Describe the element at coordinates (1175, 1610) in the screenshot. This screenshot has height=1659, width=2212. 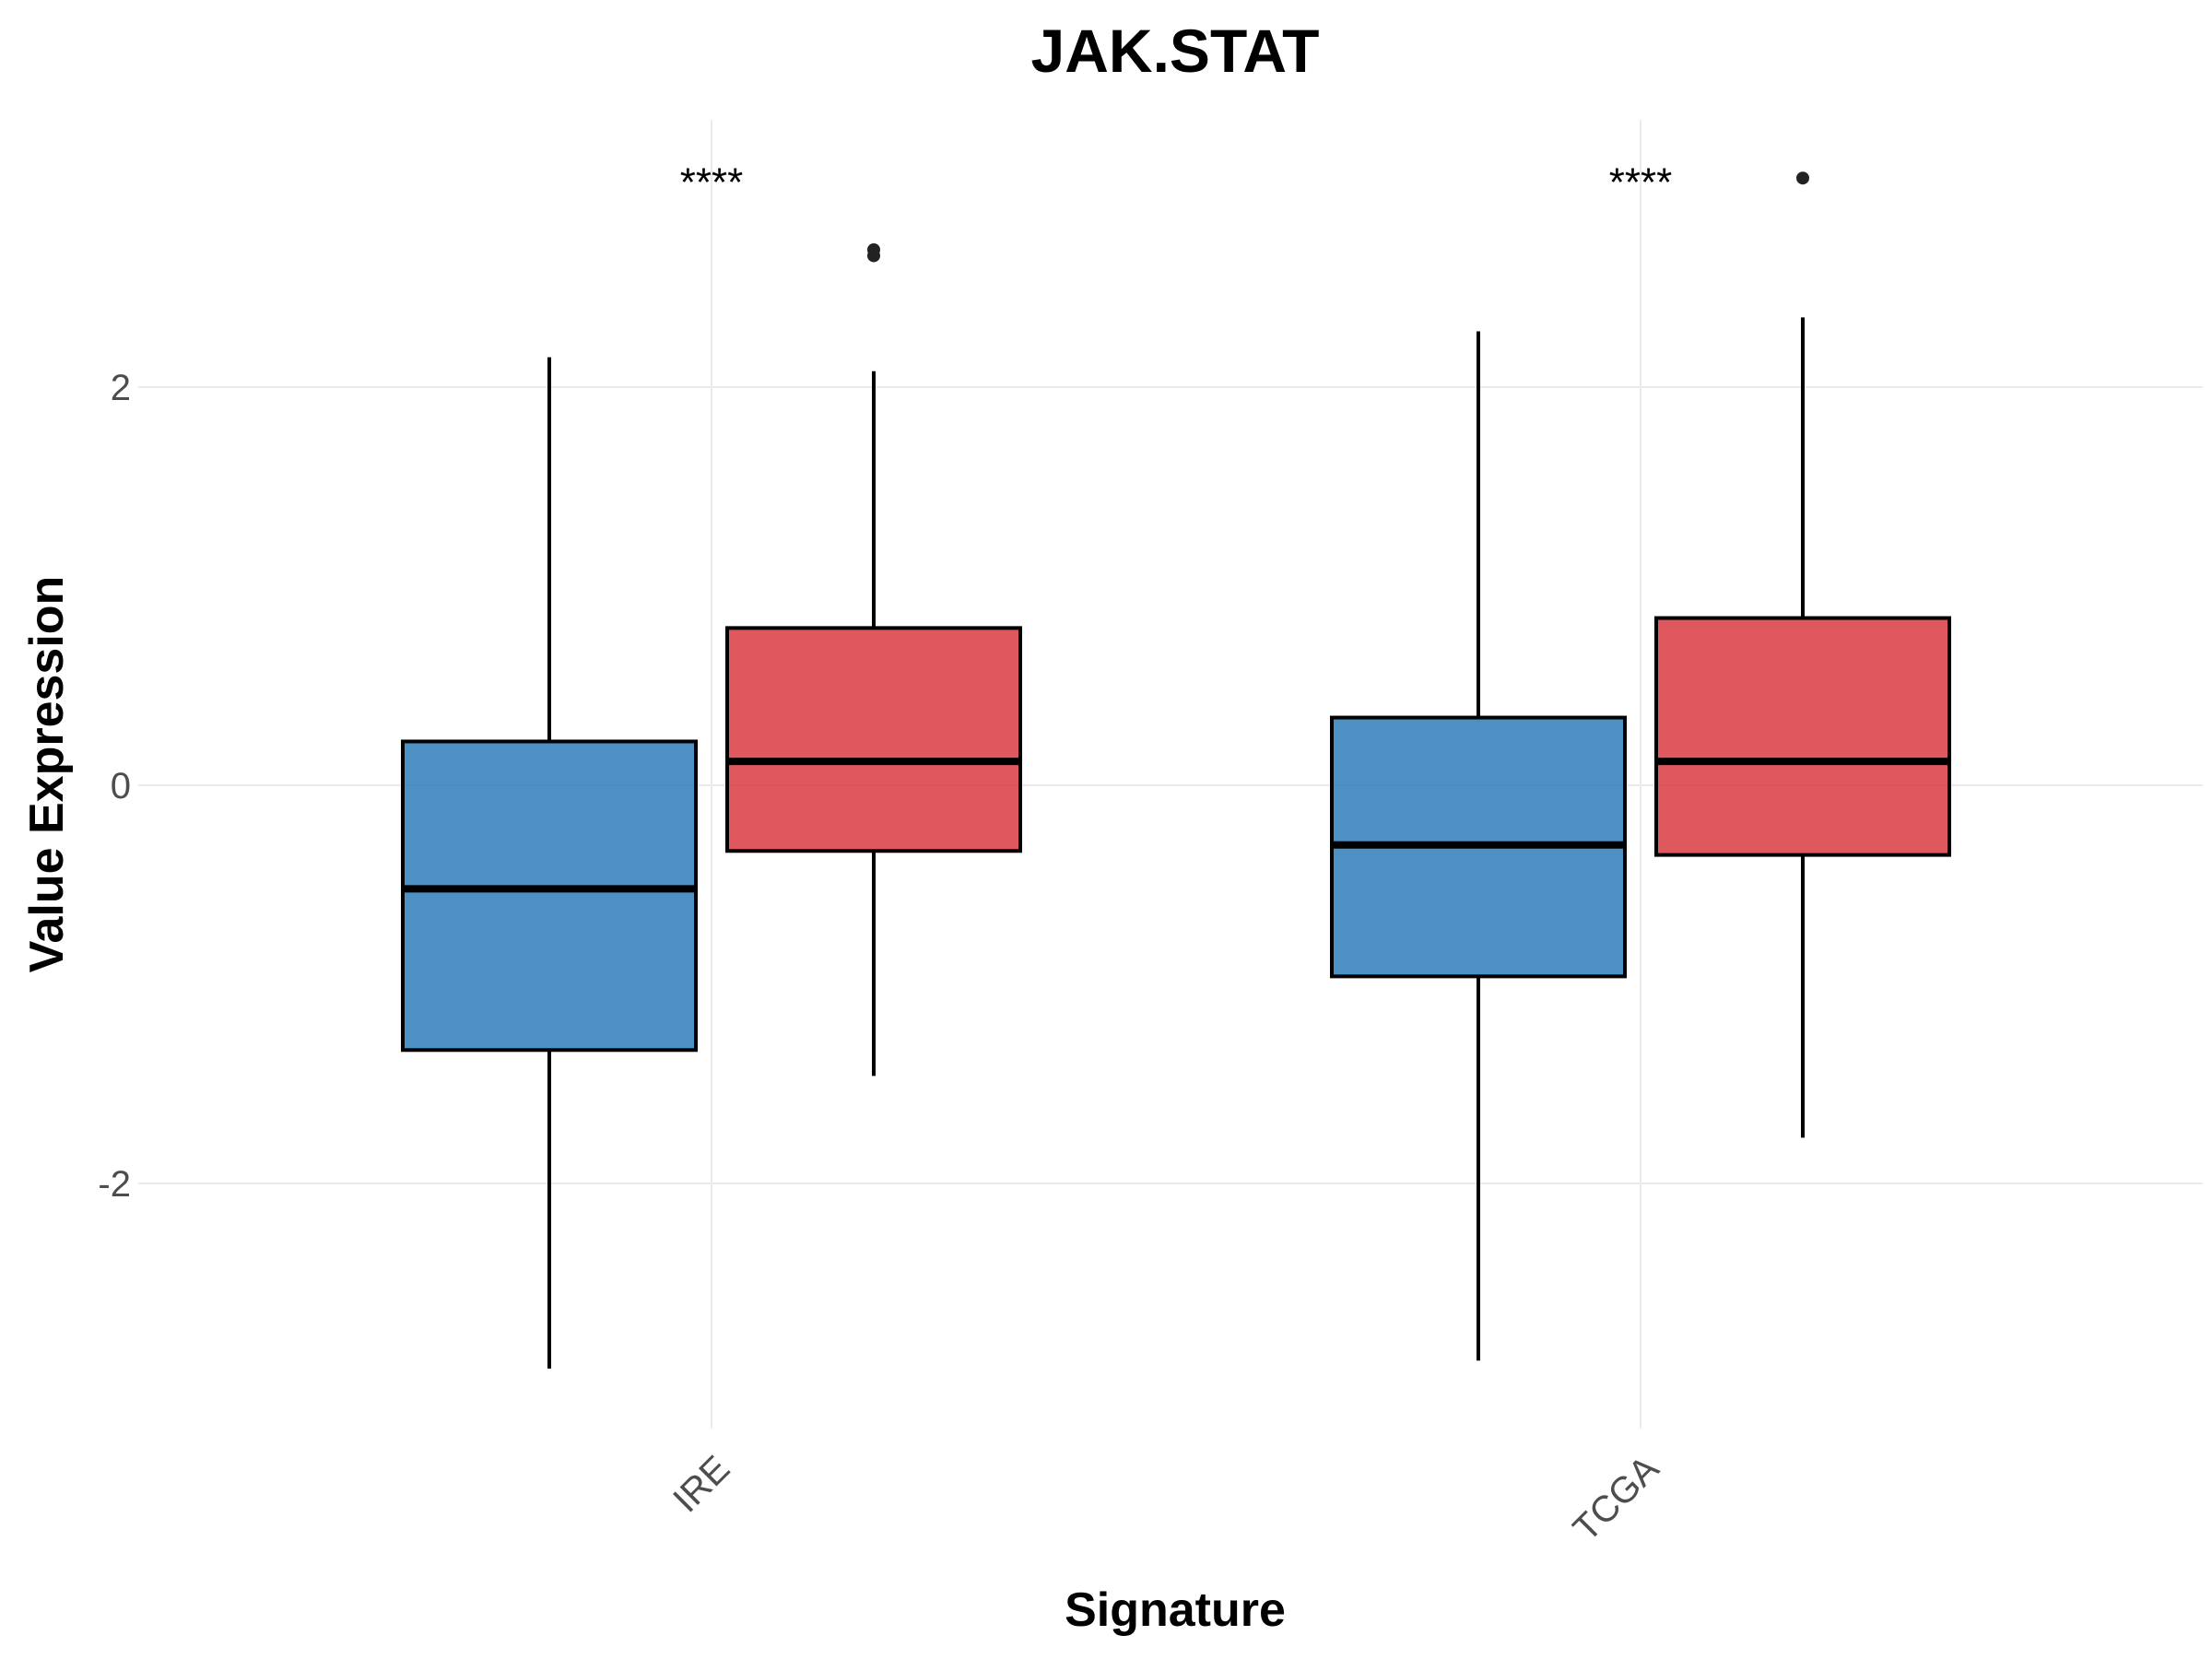
I see `x-axis-title: Signature` at that location.